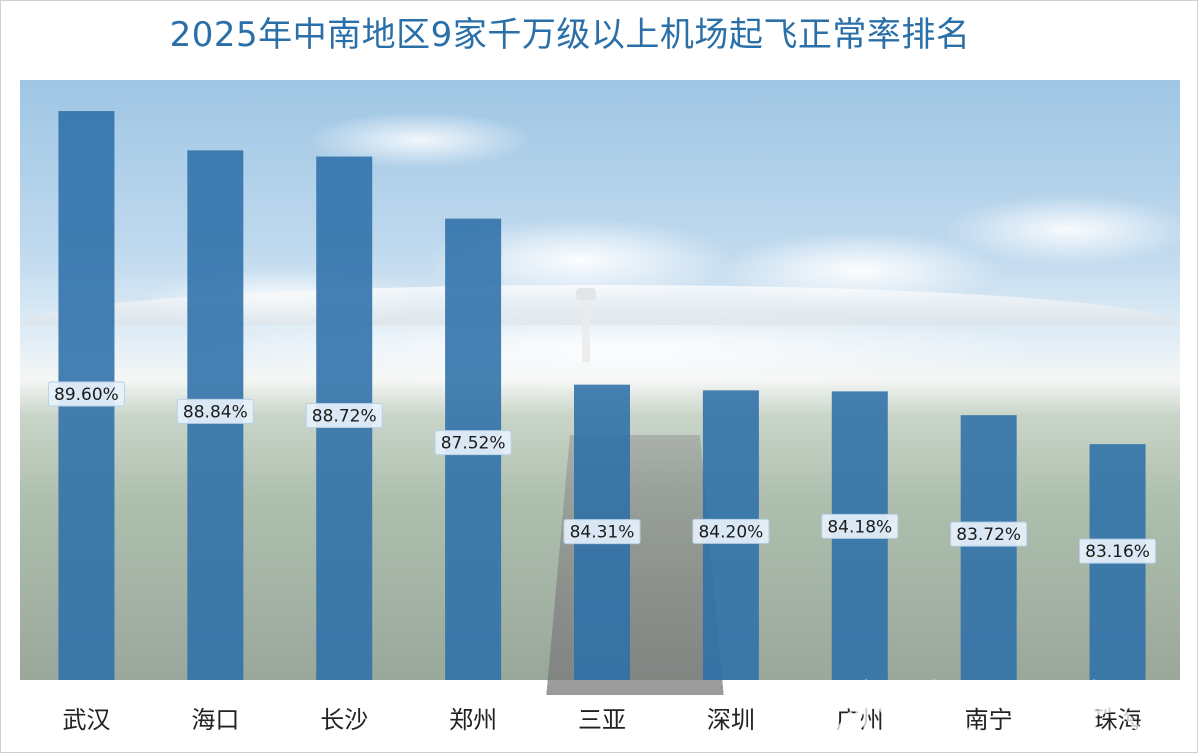  I want to click on value-label: 89.60%, so click(86, 395).